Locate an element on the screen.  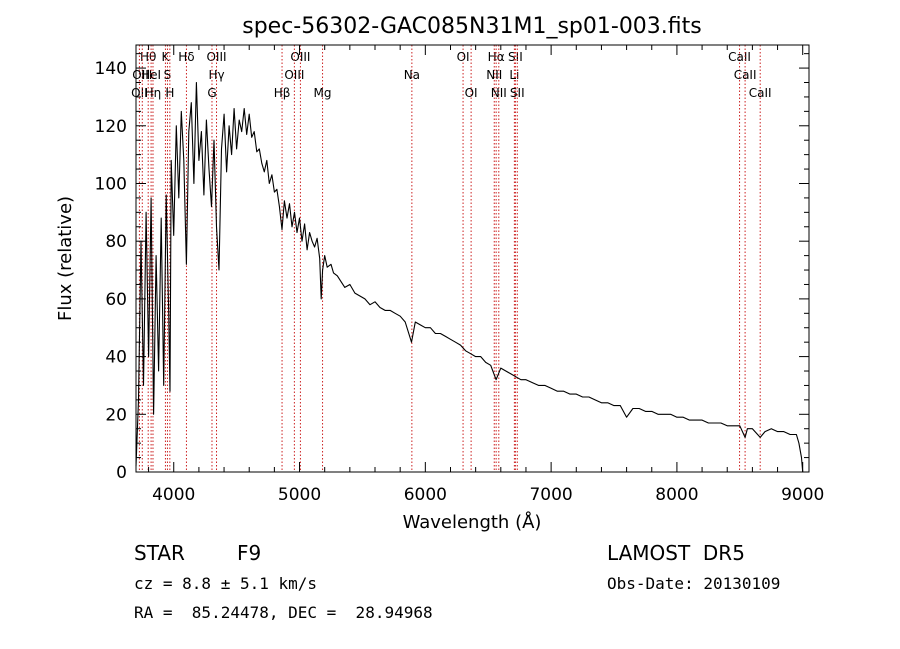
line-marker-label: H is located at coordinates (169, 93).